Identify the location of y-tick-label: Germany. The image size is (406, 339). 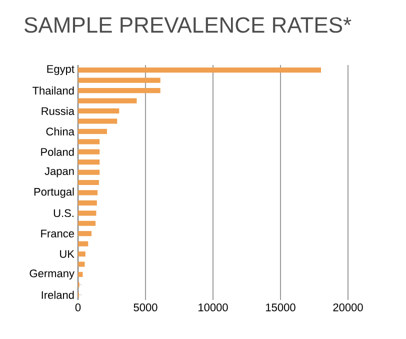
(52, 274).